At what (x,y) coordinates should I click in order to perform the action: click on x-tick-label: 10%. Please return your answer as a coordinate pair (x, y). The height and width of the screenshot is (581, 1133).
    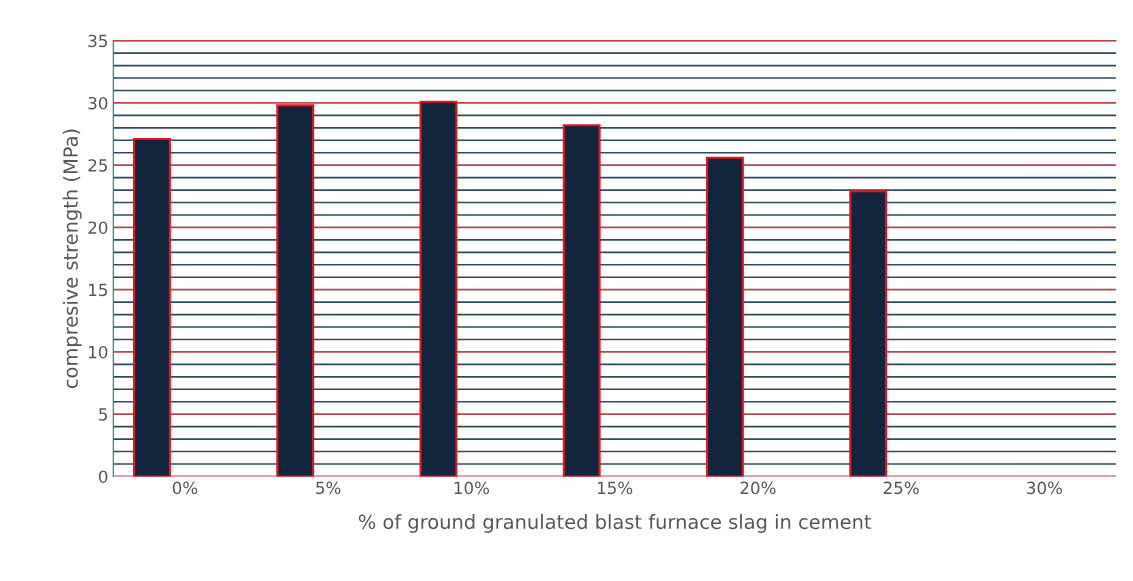
    Looking at the image, I should click on (472, 488).